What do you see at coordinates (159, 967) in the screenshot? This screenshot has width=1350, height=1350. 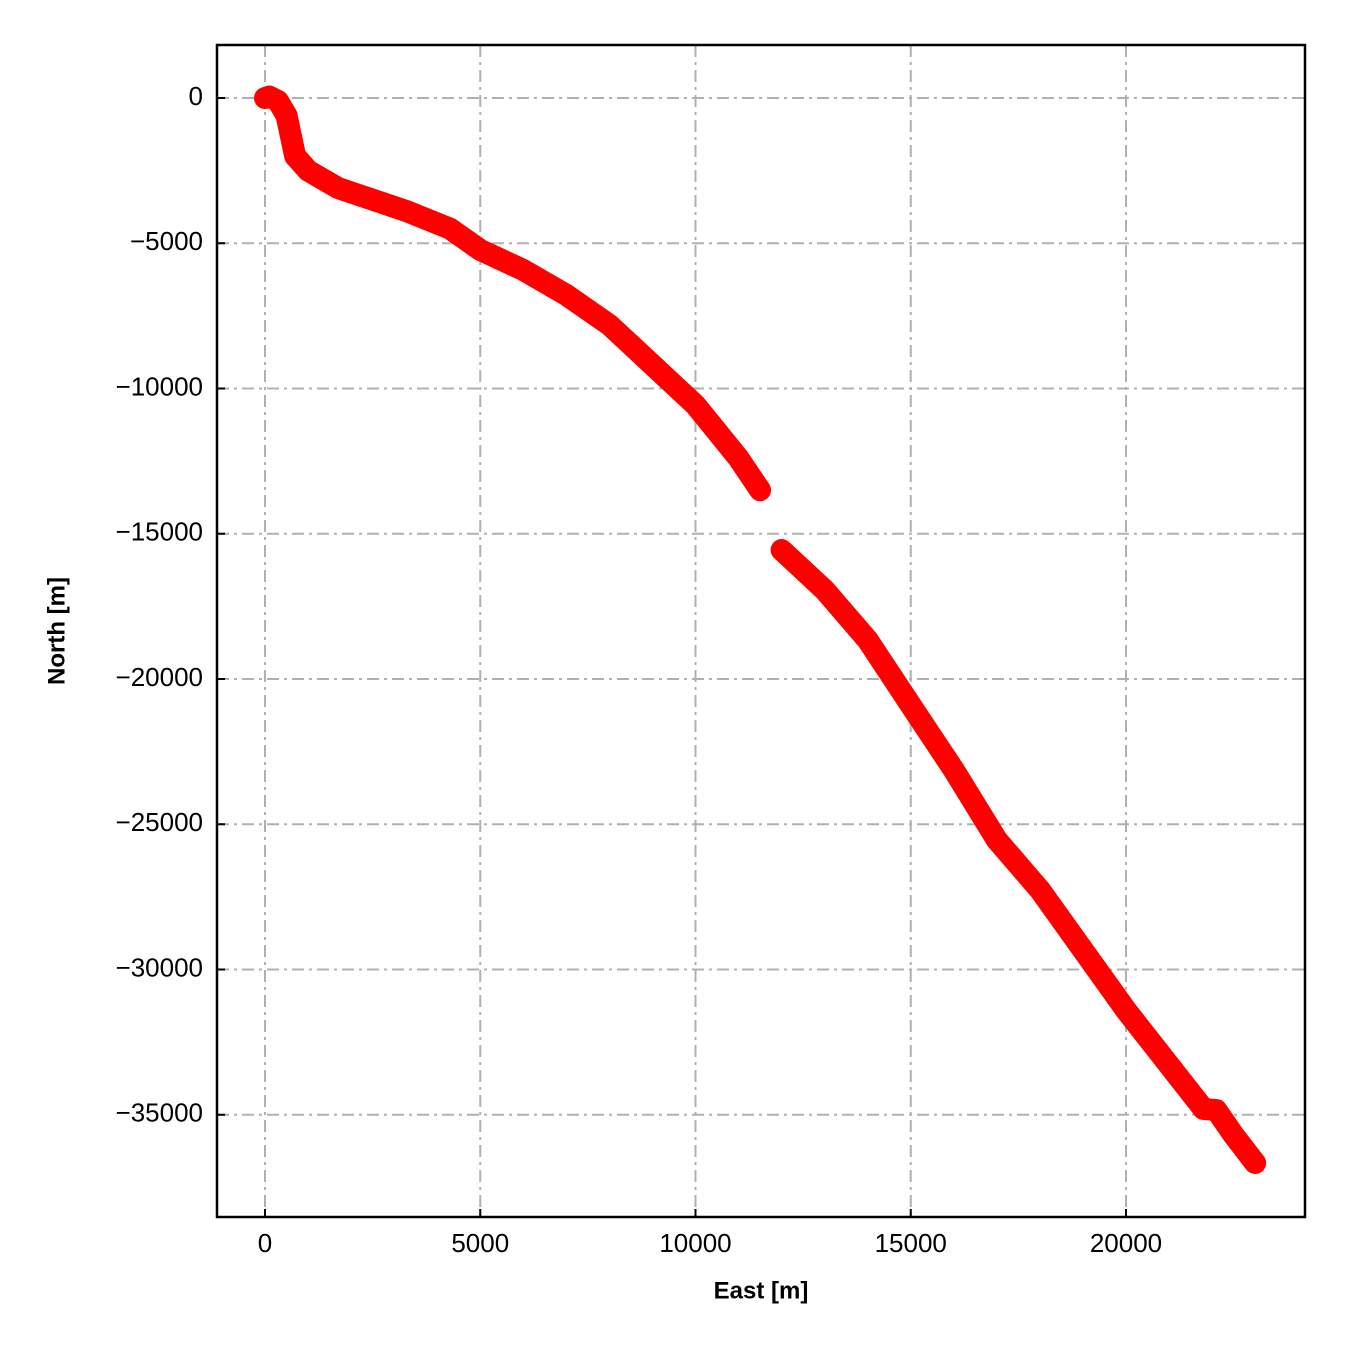 I see `y-tick-label: −30000` at bounding box center [159, 967].